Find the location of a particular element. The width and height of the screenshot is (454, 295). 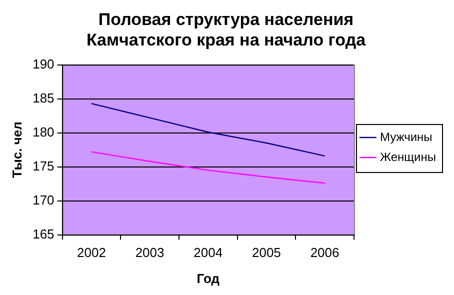

y-tick-label: 175 is located at coordinates (43, 166).